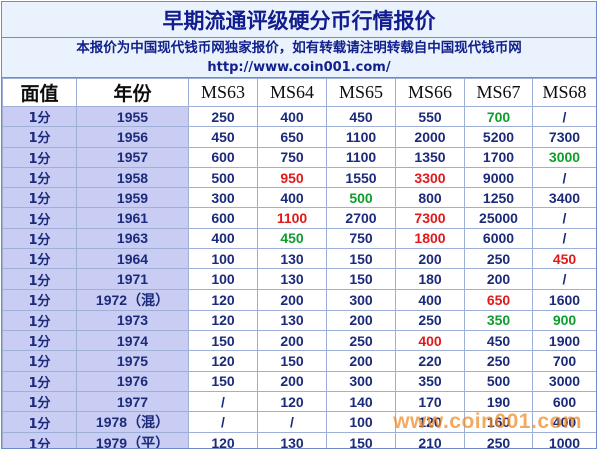  What do you see at coordinates (223, 116) in the screenshot?
I see `price-cell-ms63: 250` at bounding box center [223, 116].